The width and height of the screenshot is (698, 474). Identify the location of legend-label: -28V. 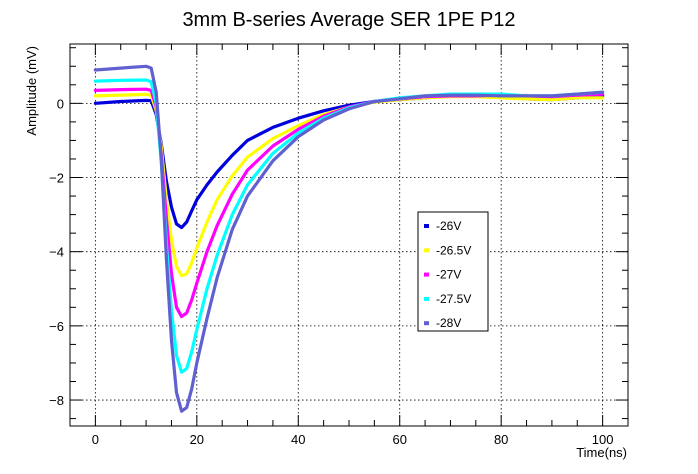
(448, 323).